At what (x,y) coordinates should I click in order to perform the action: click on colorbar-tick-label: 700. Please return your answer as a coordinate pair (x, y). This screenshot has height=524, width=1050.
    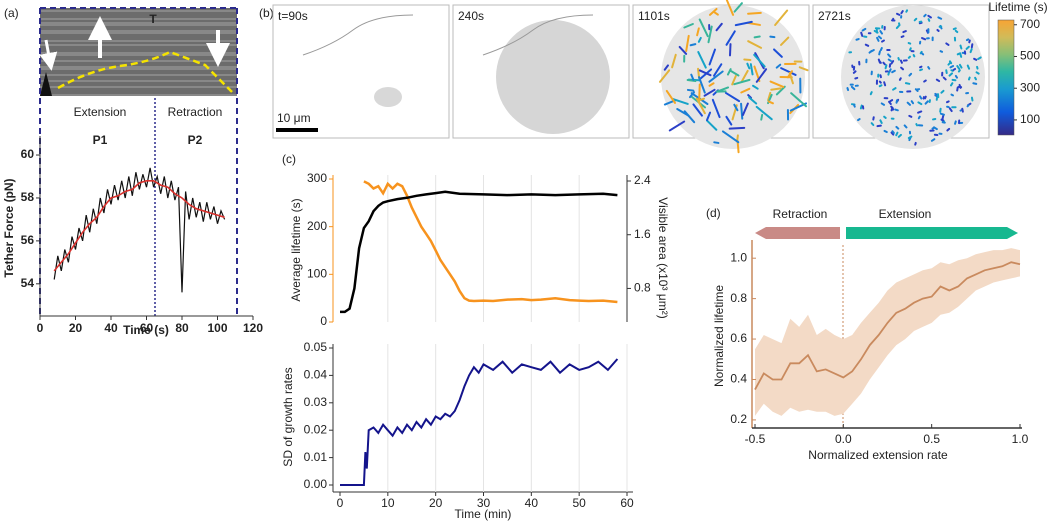
    Looking at the image, I should click on (1030, 24).